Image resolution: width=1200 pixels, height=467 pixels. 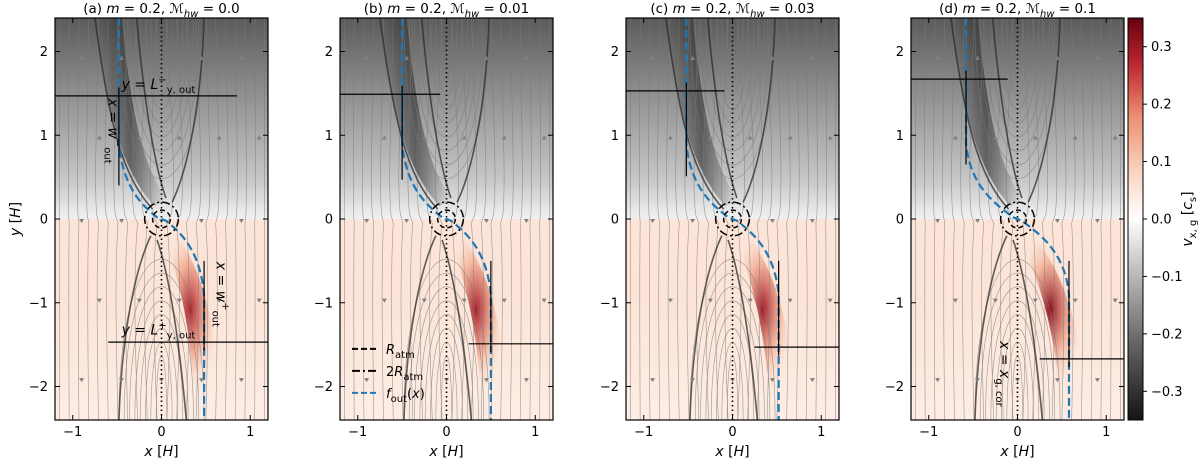 I want to click on panel-title: (a) m = 0.2, ℳhw = 0.0, so click(x=161, y=10).